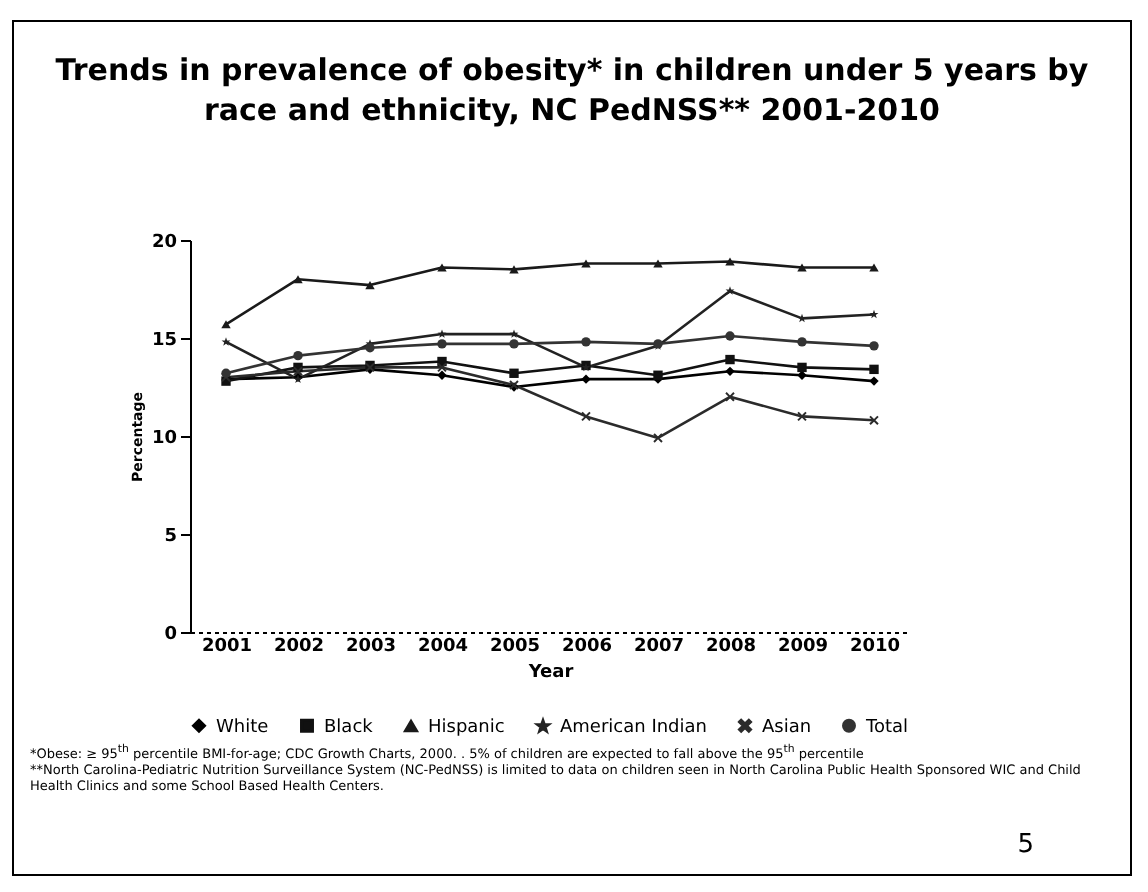 The height and width of the screenshot is (892, 1148). I want to click on chart-title: Trends in prevalence of obesity* in children under 5 years by race and ethnicity, NC PedNSS** 2001-2010, so click(572, 90).